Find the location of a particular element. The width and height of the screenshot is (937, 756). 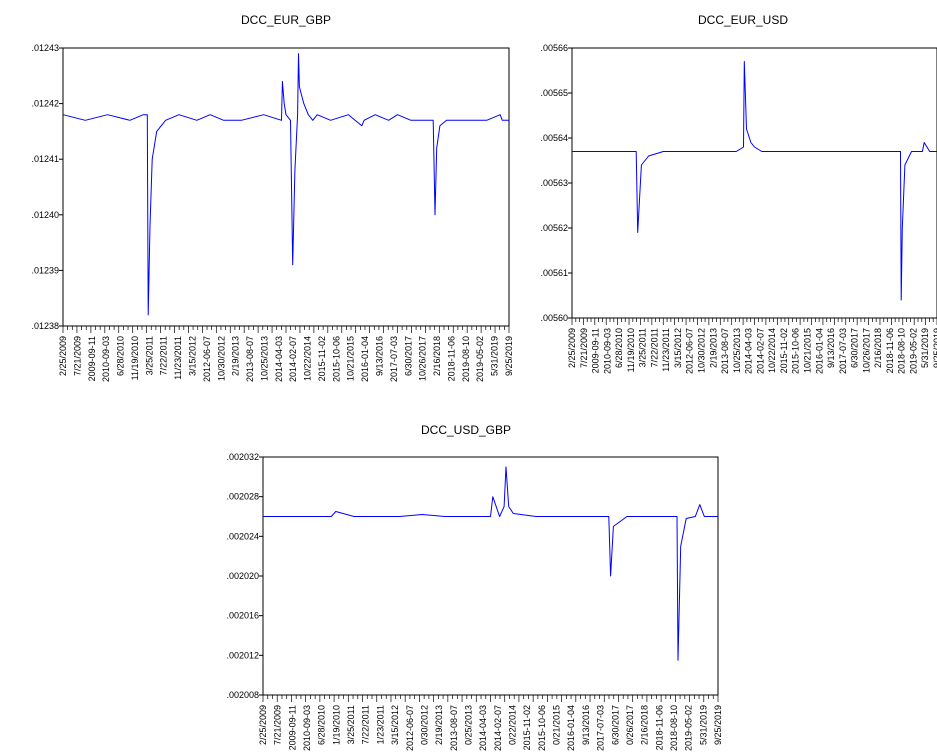

y-tick-label: .01238 is located at coordinates (45, 326).